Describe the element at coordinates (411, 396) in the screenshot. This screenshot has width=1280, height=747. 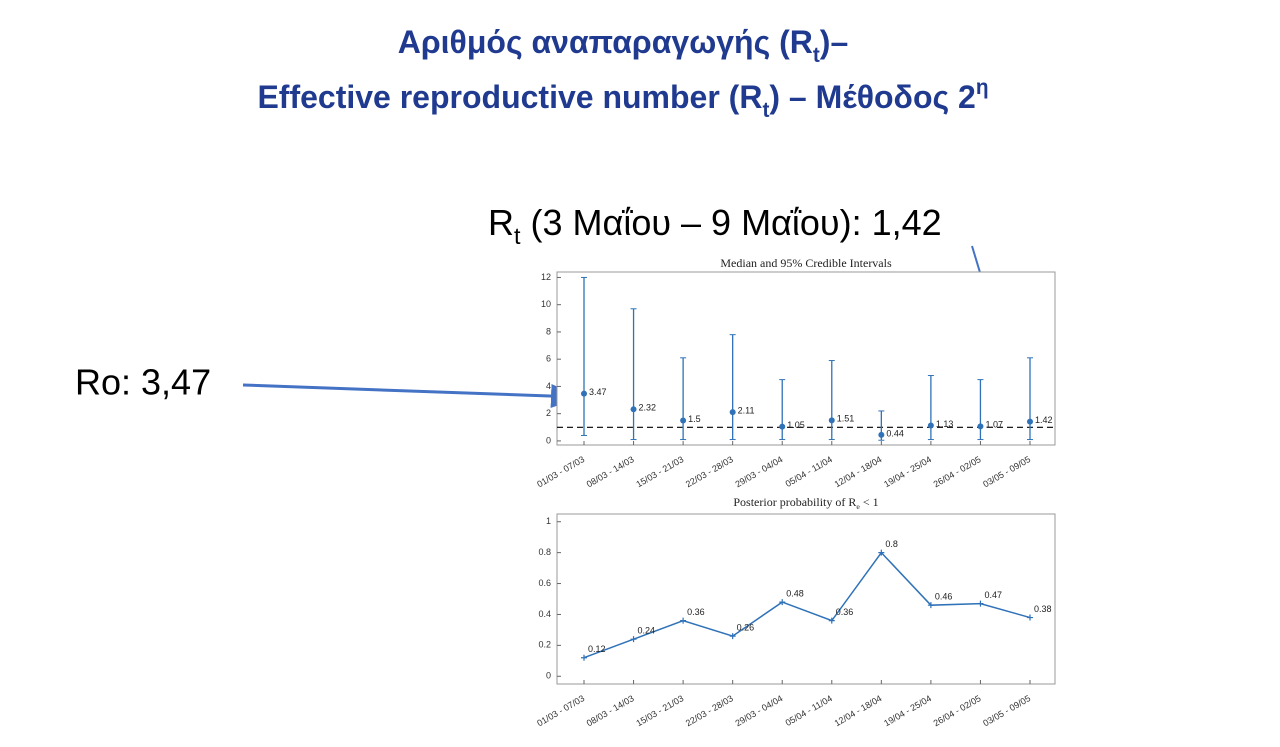
I see `arrow` at that location.